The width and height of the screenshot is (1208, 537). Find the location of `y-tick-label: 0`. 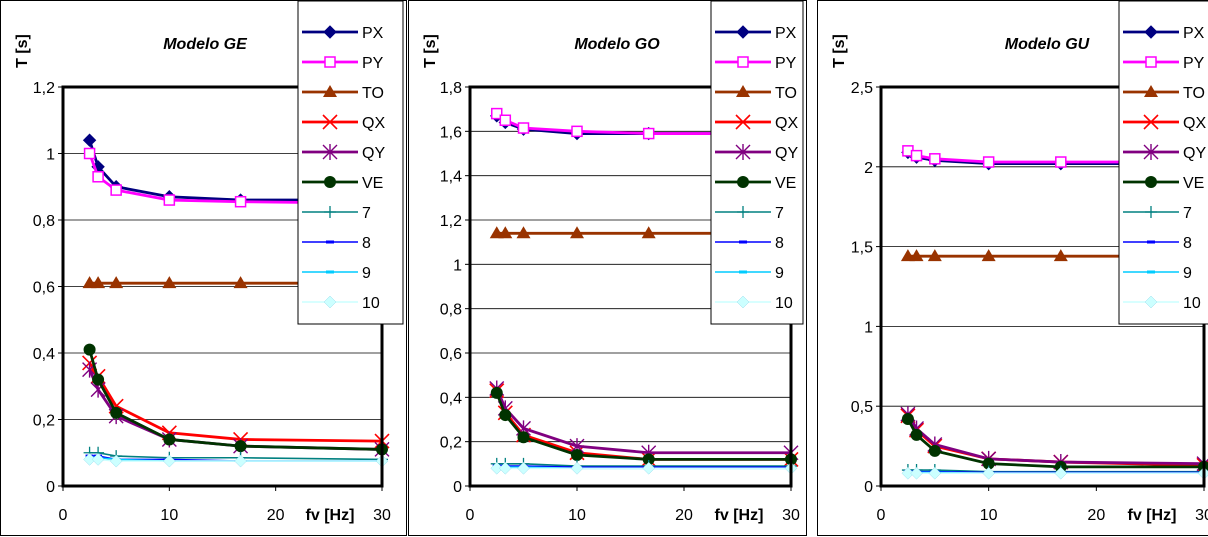

y-tick-label: 0 is located at coordinates (457, 487).